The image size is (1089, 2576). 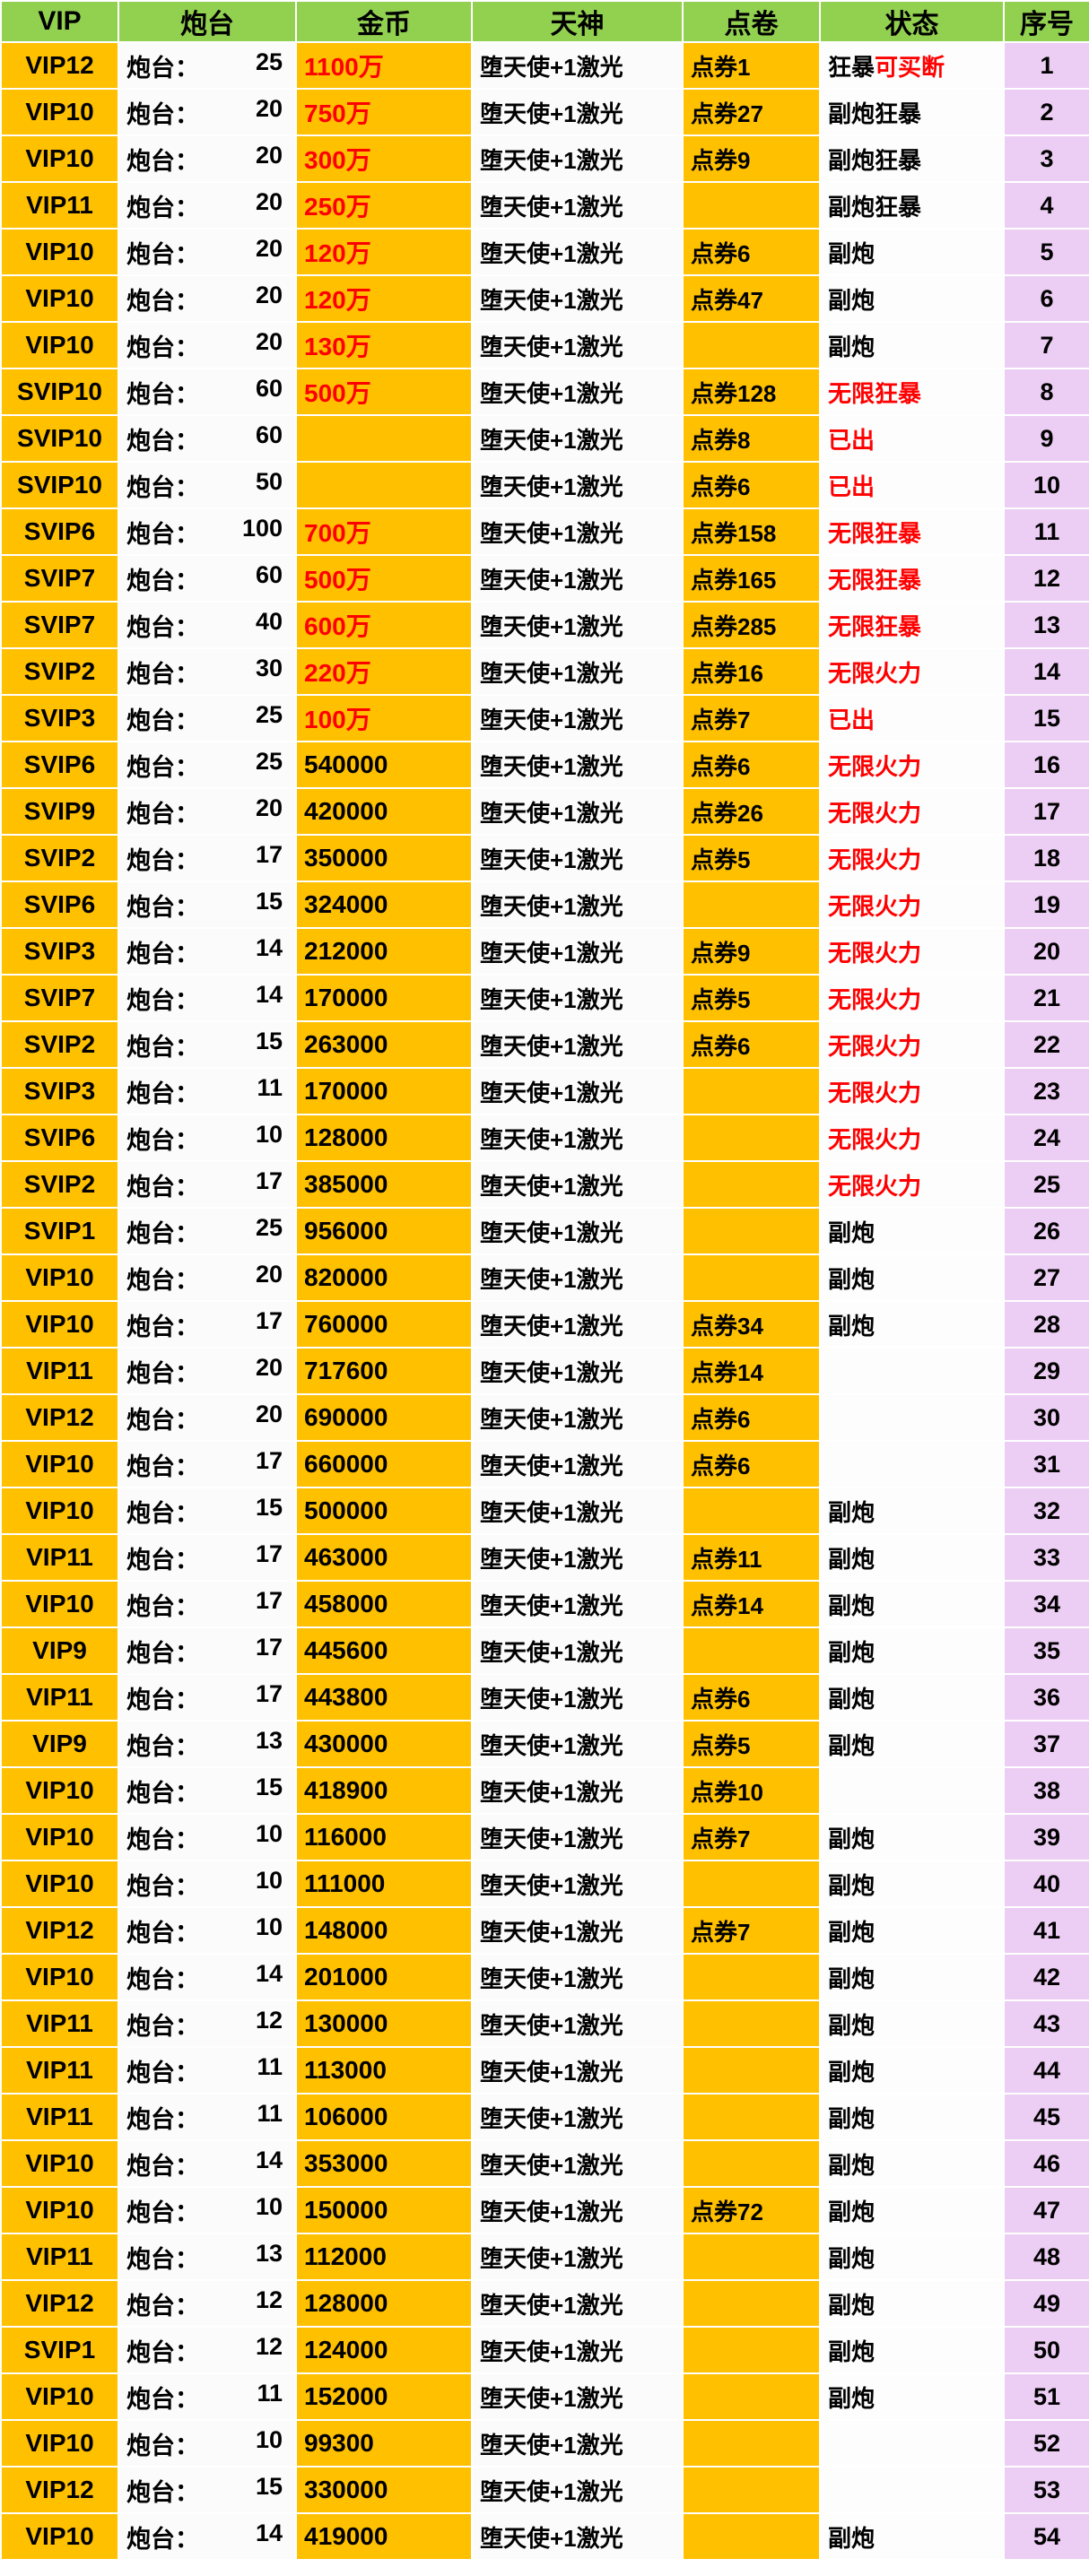 I want to click on cell-index: 35, so click(x=1046, y=1650).